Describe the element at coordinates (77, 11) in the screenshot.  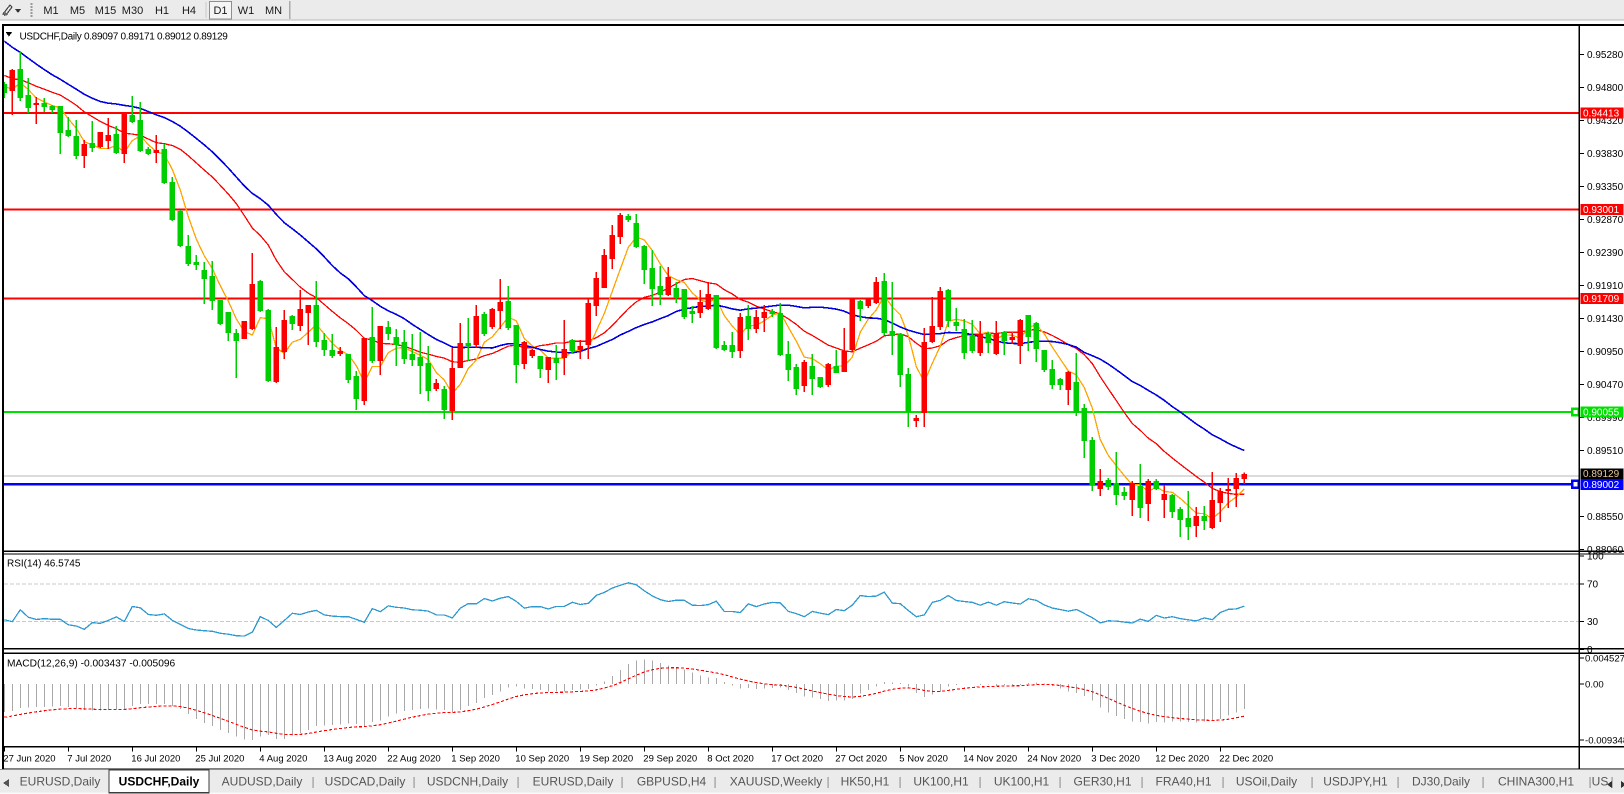
I see `svg-text: M5` at that location.